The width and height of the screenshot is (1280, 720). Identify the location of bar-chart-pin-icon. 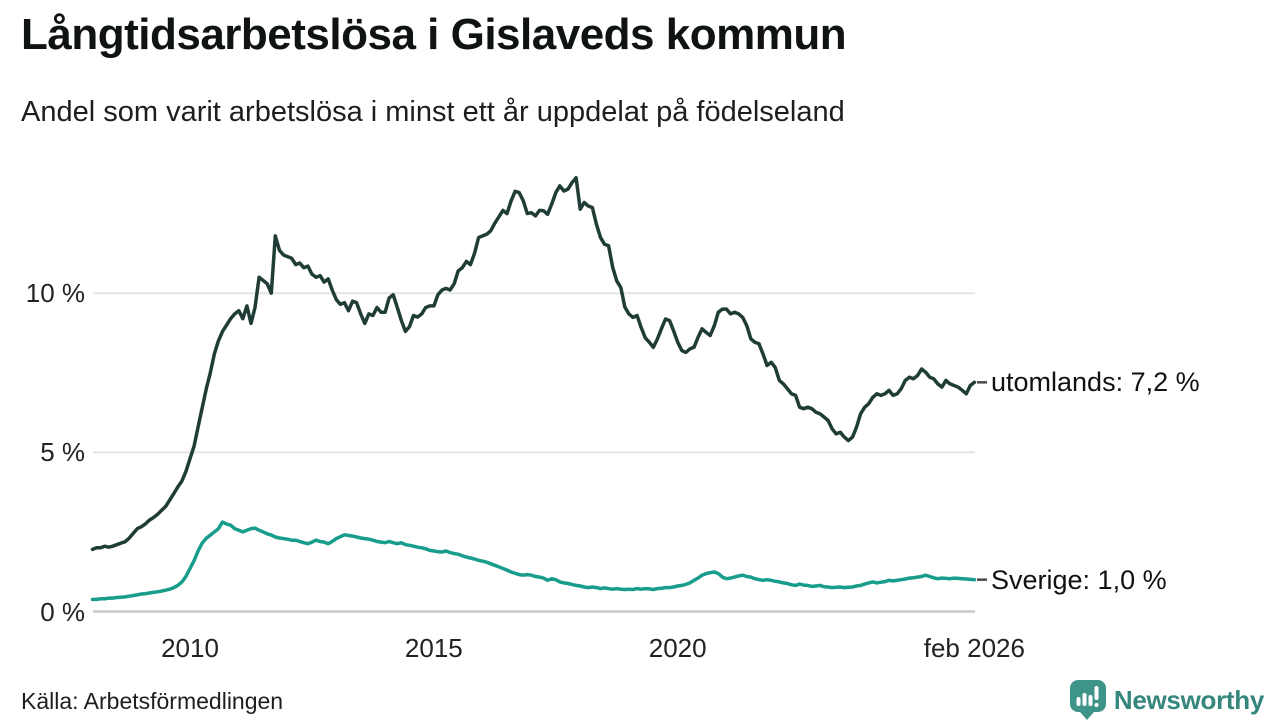
(1087, 700).